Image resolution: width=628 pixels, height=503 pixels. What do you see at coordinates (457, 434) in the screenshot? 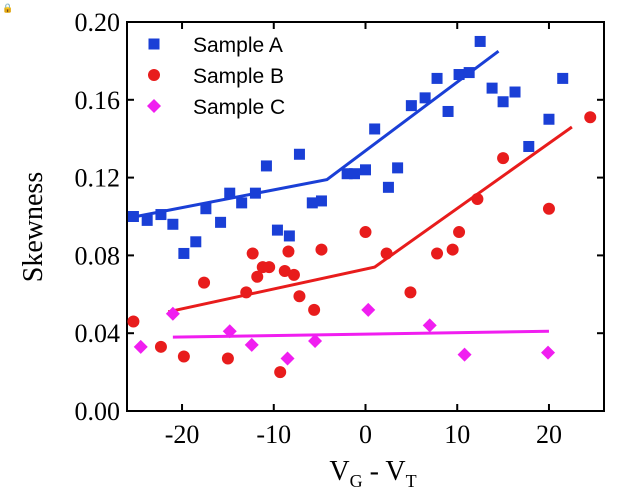
I see `x-tick-label: 10` at bounding box center [457, 434].